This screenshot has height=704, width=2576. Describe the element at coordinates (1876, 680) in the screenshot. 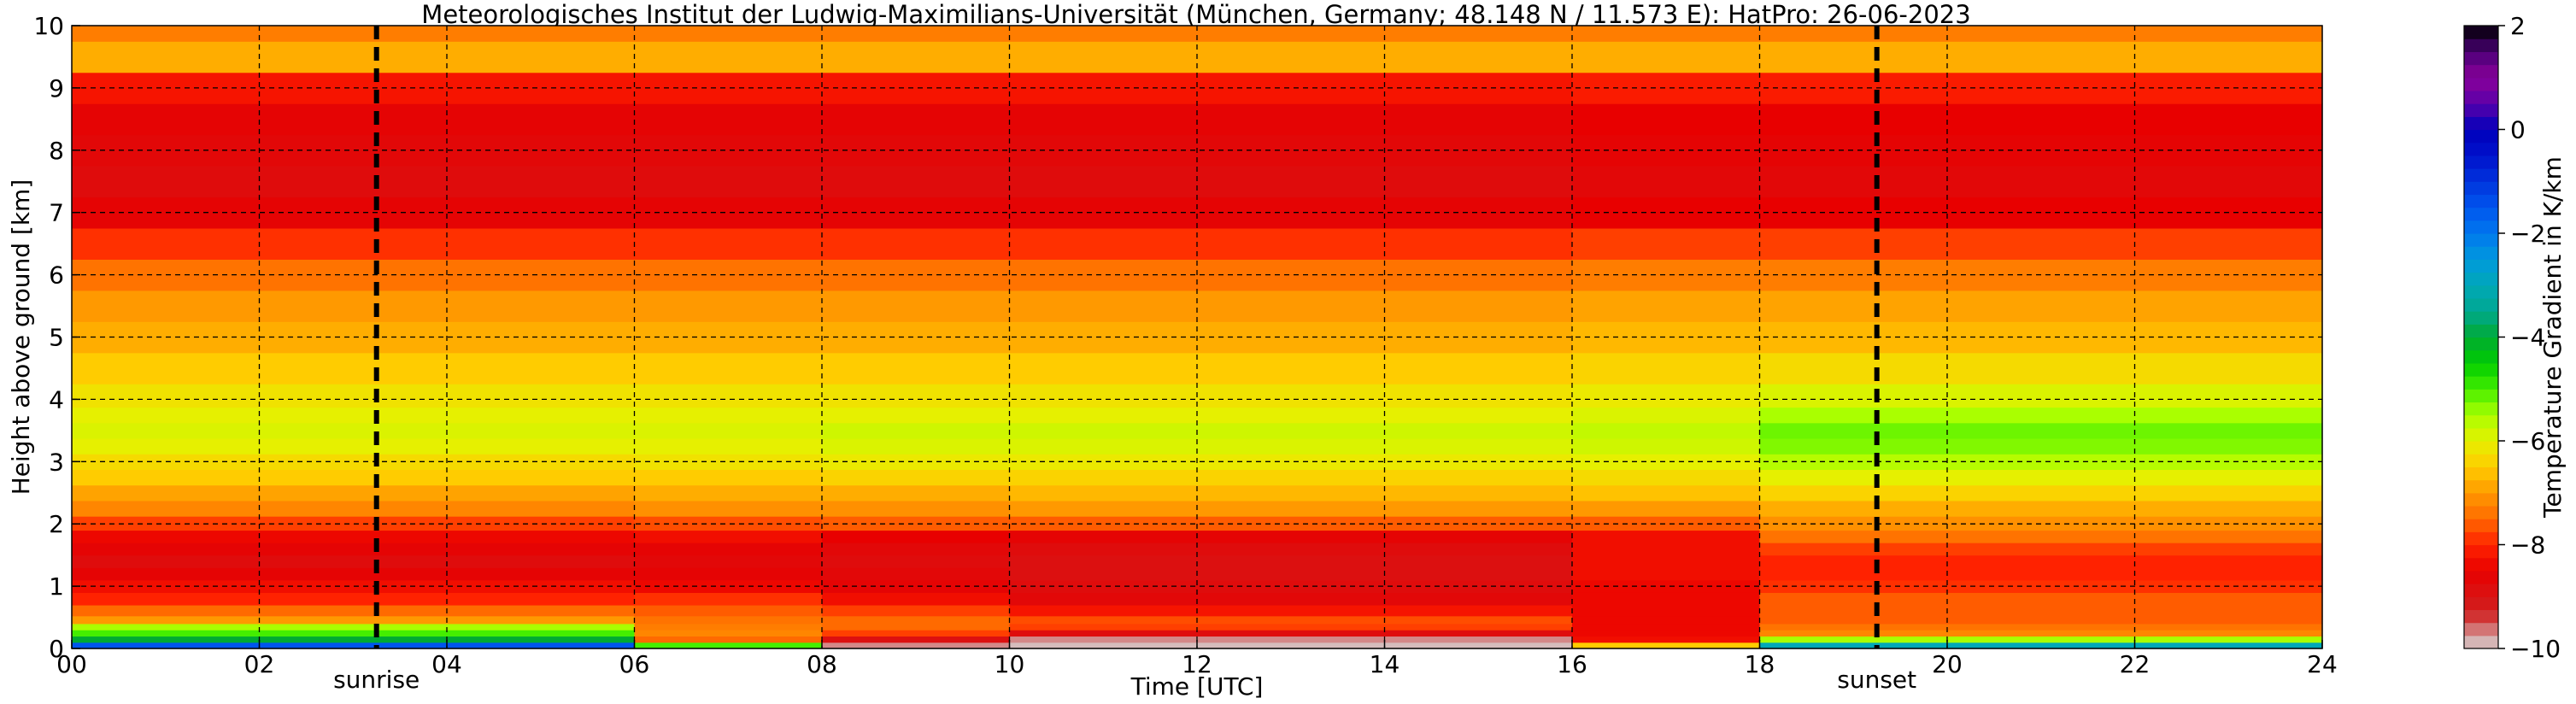

I see `event-label-sunset: sunset` at that location.